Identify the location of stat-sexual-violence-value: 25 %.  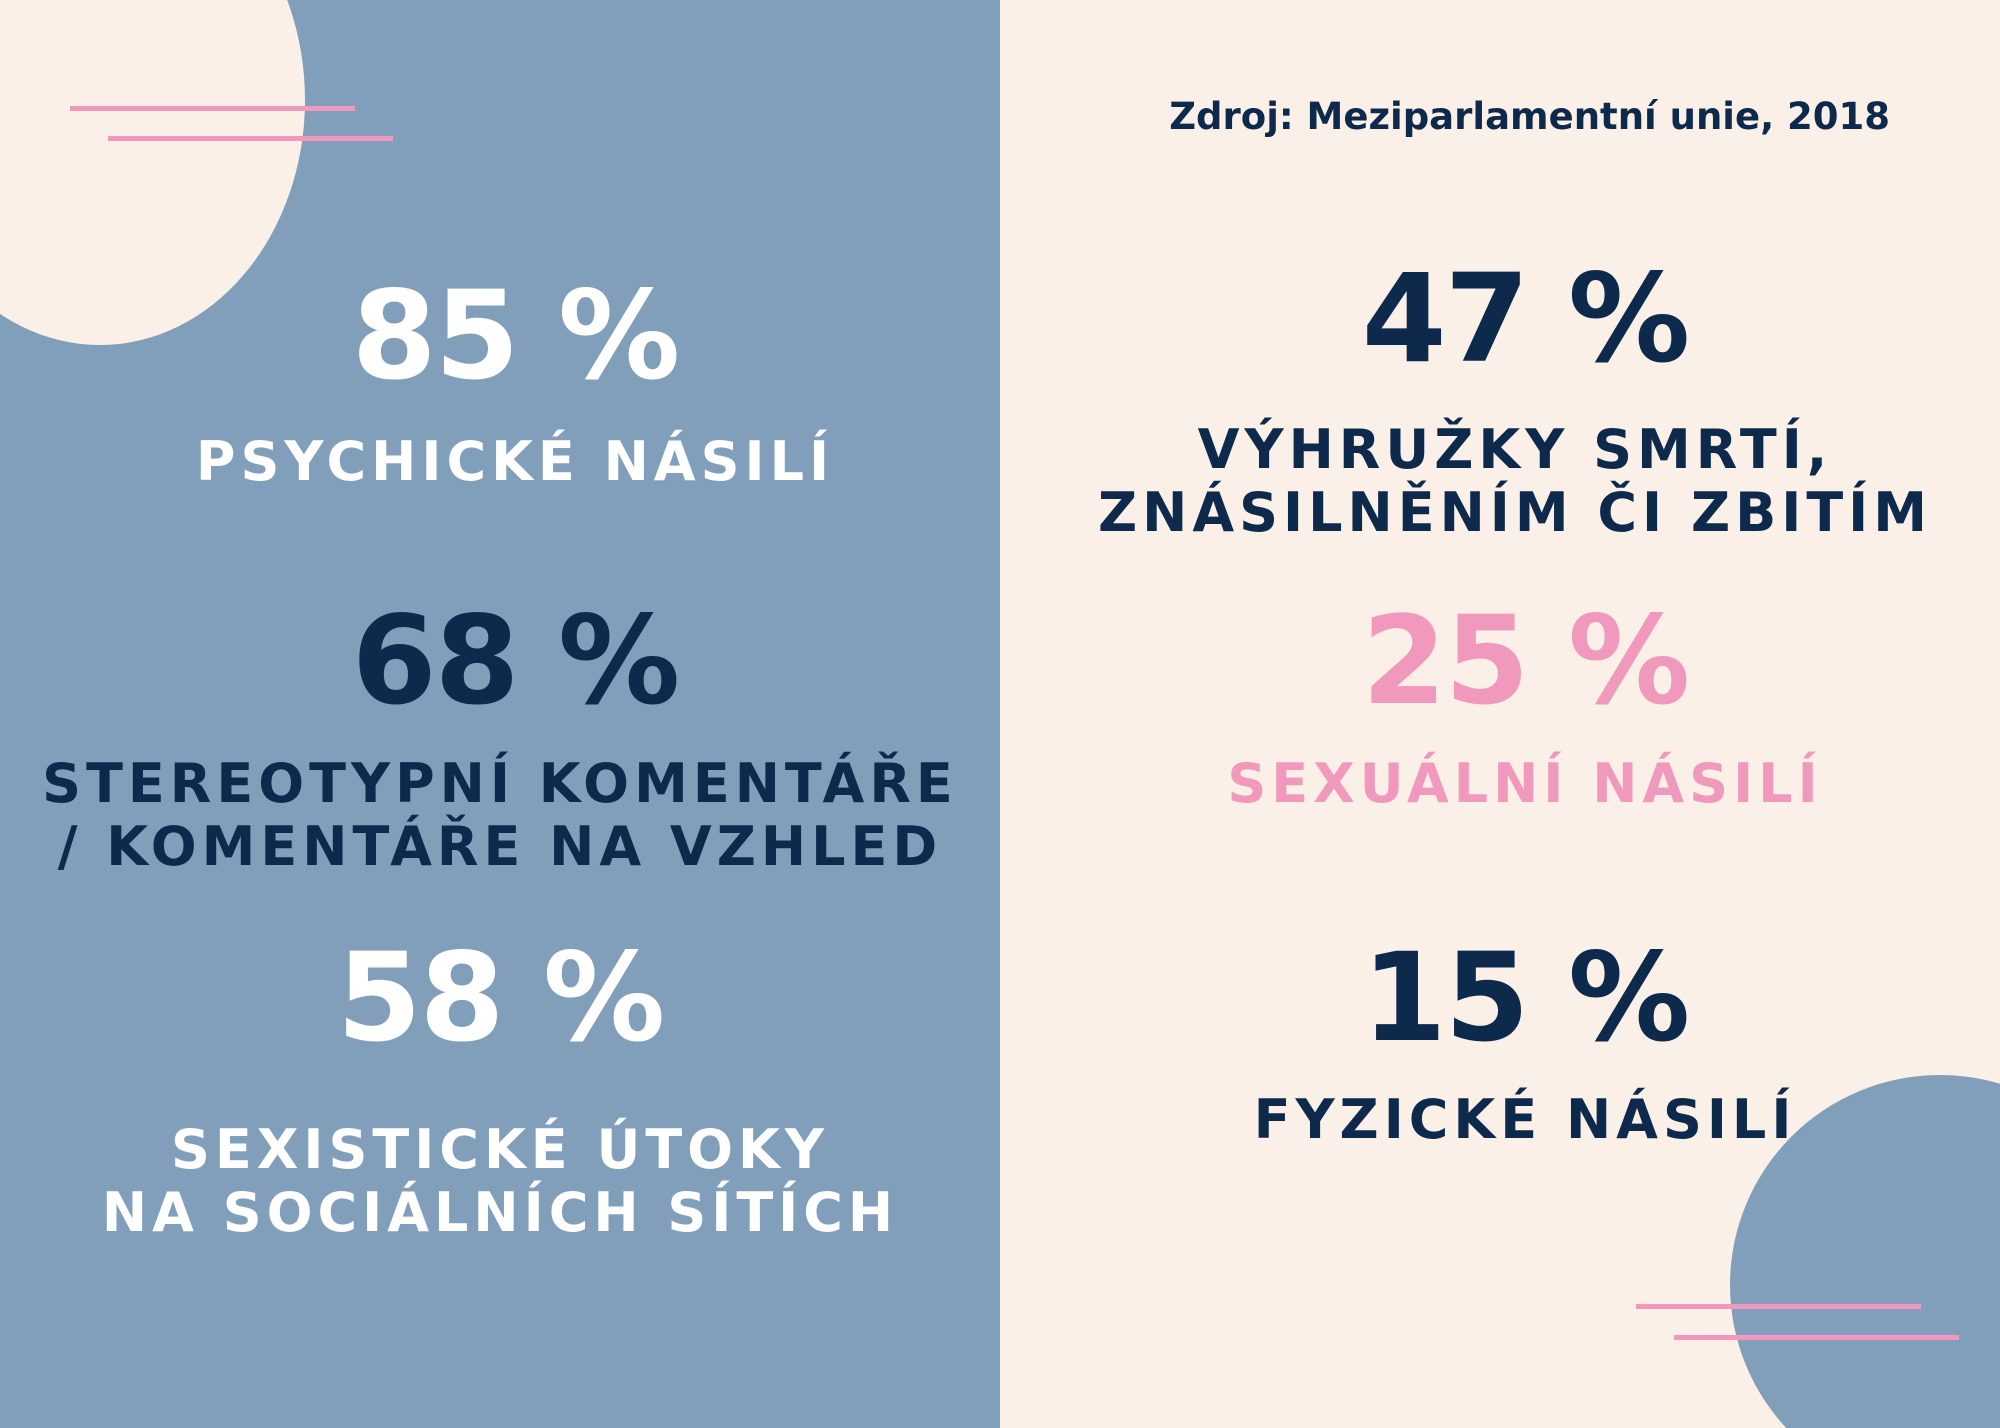
(1526, 661).